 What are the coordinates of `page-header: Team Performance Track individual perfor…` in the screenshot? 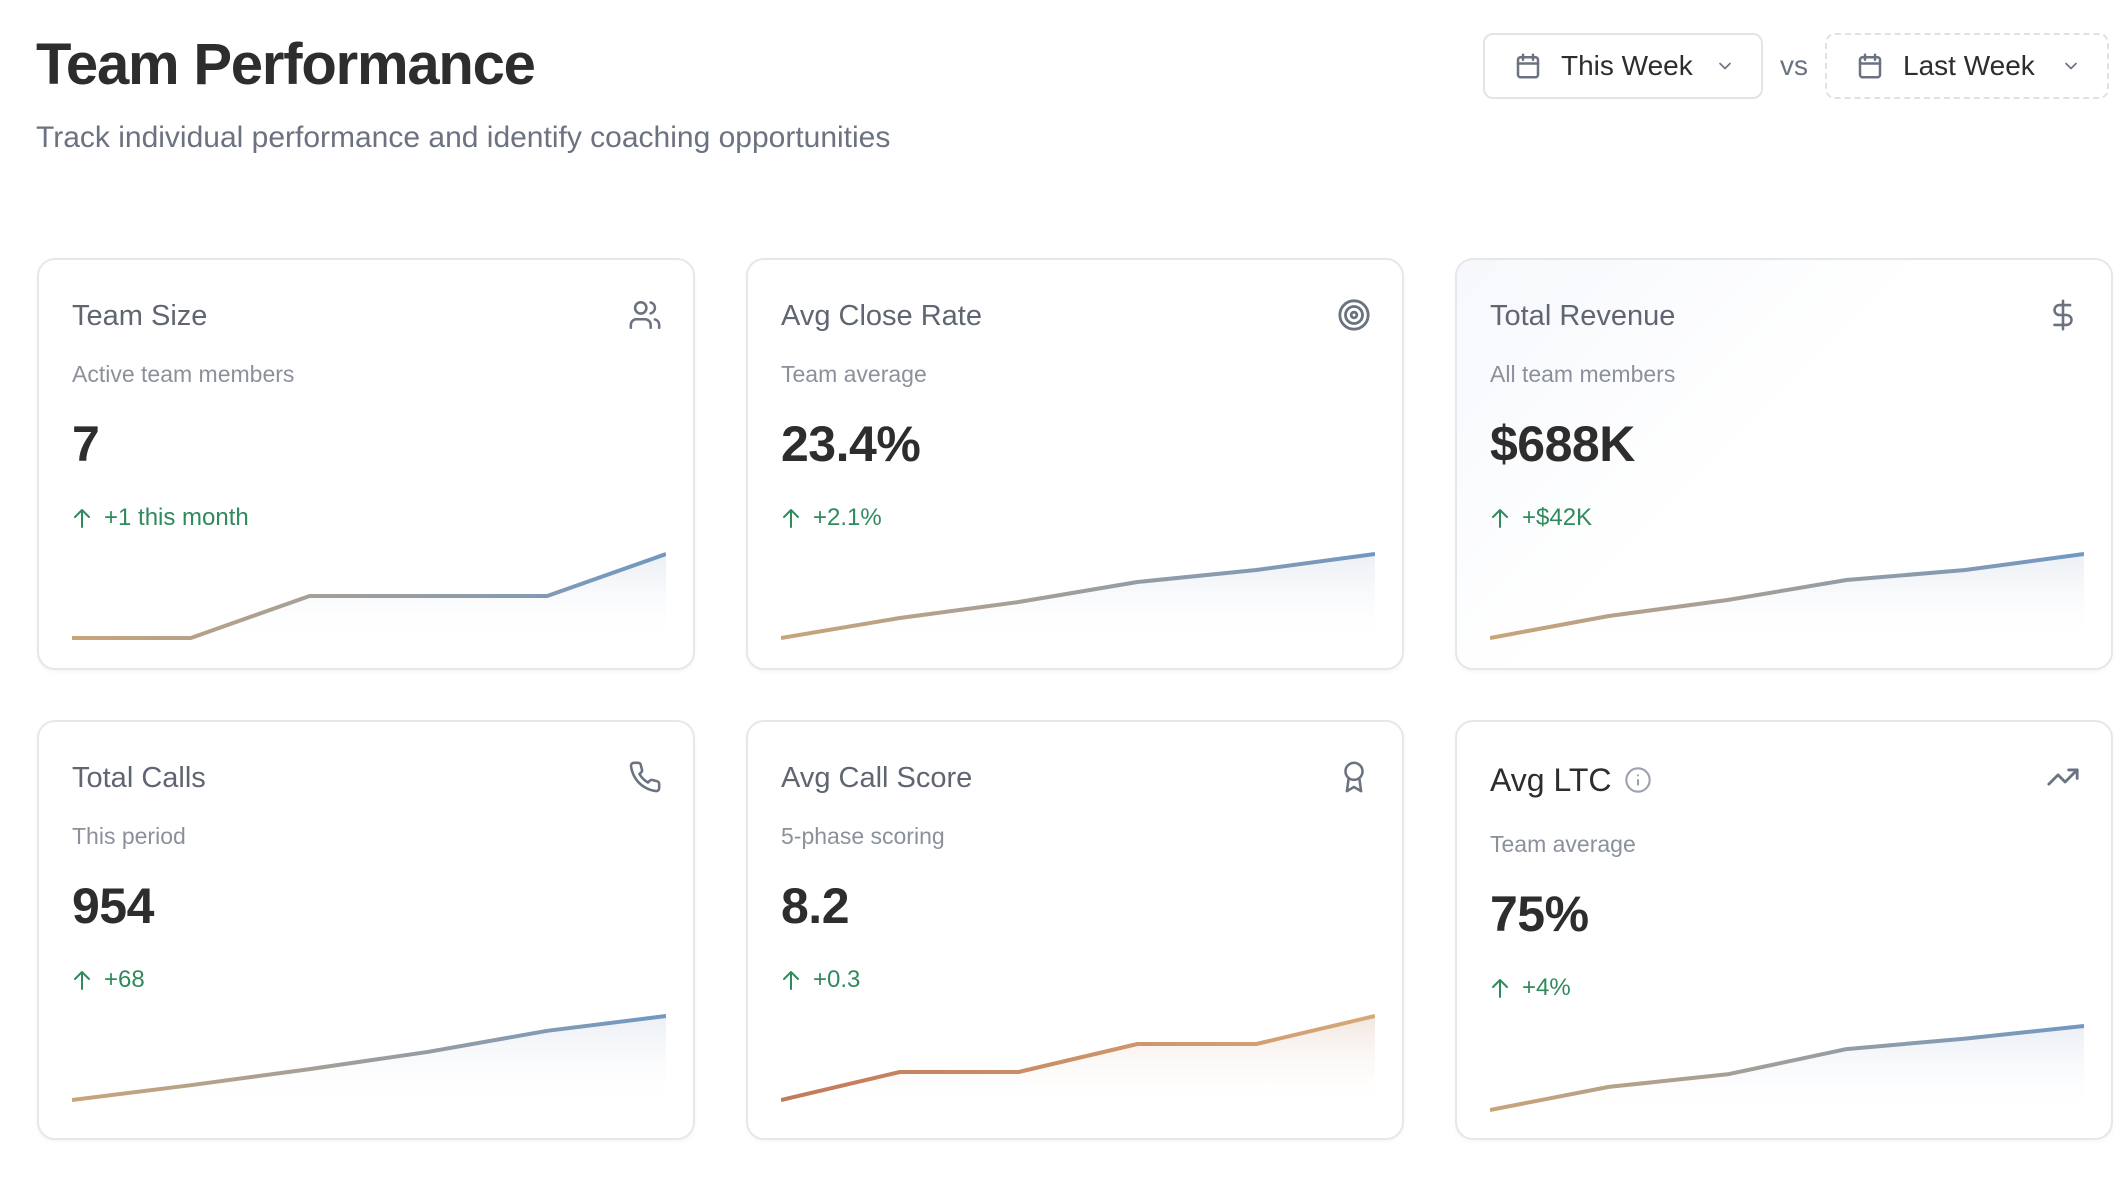 It's located at (463, 93).